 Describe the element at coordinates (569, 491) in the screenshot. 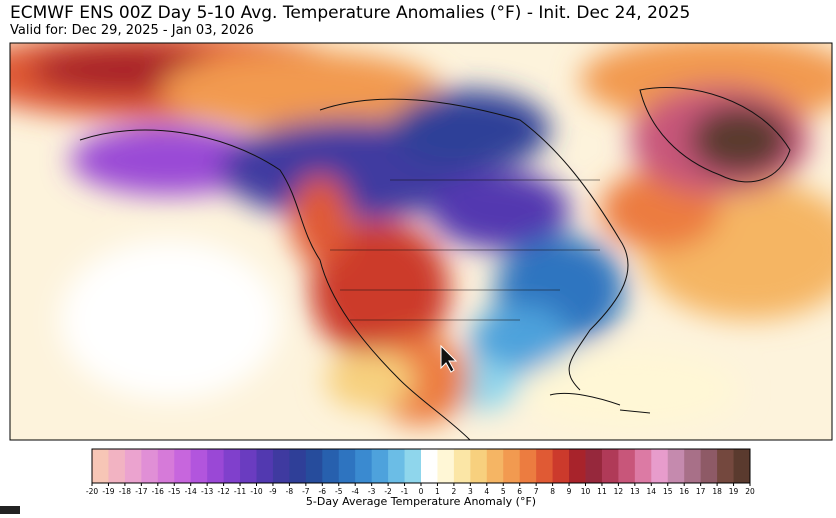

I see `tick-label: 9` at that location.